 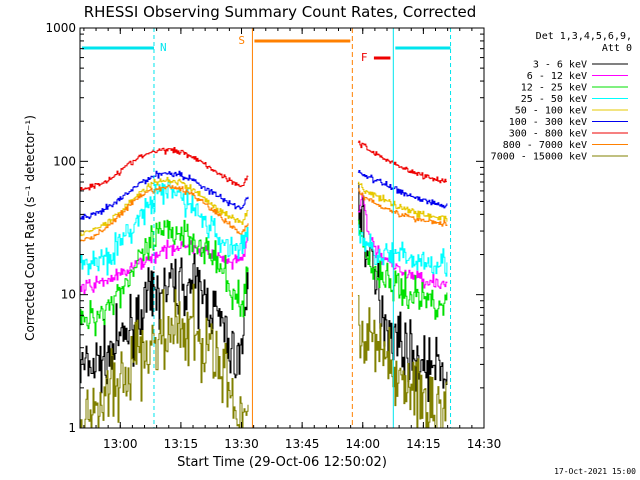 What do you see at coordinates (181, 444) in the screenshot?
I see `x-tick-label-2: 13:15` at bounding box center [181, 444].